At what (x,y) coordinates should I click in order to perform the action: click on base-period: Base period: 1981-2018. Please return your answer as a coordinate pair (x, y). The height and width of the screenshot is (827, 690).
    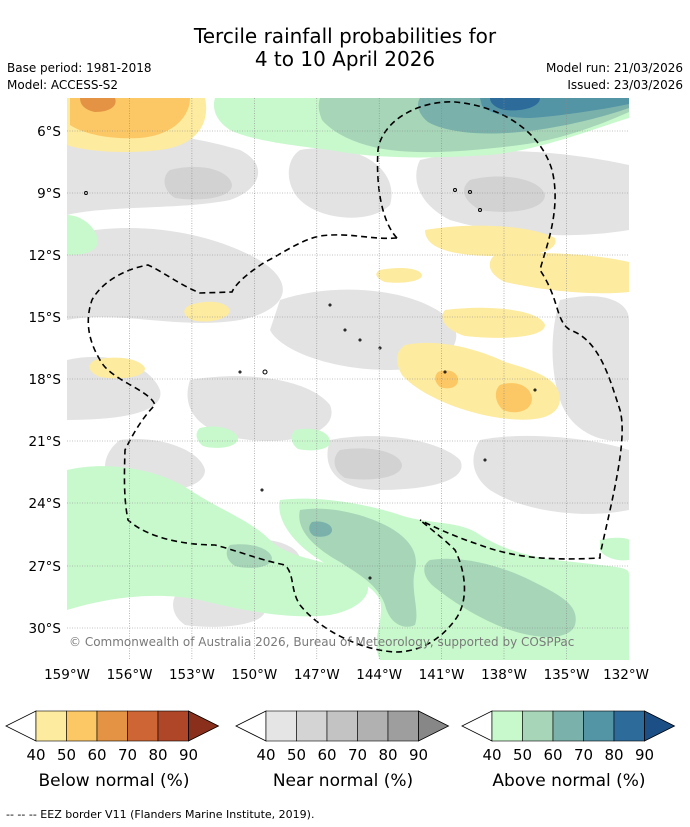
    Looking at the image, I should click on (79, 68).